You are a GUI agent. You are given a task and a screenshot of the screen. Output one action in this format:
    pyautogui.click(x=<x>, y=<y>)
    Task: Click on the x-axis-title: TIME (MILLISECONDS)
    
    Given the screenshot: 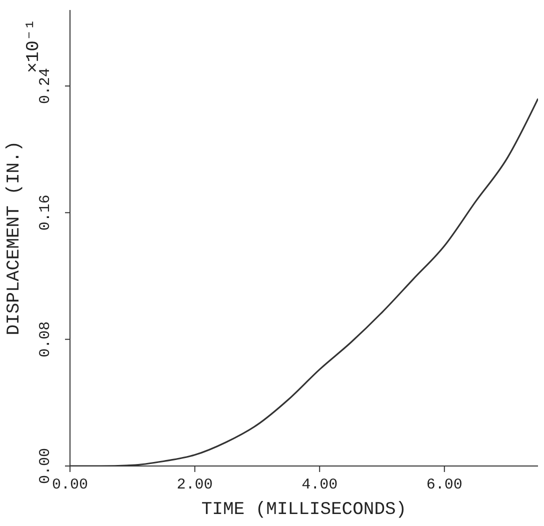 What is the action you would take?
    pyautogui.click(x=304, y=510)
    